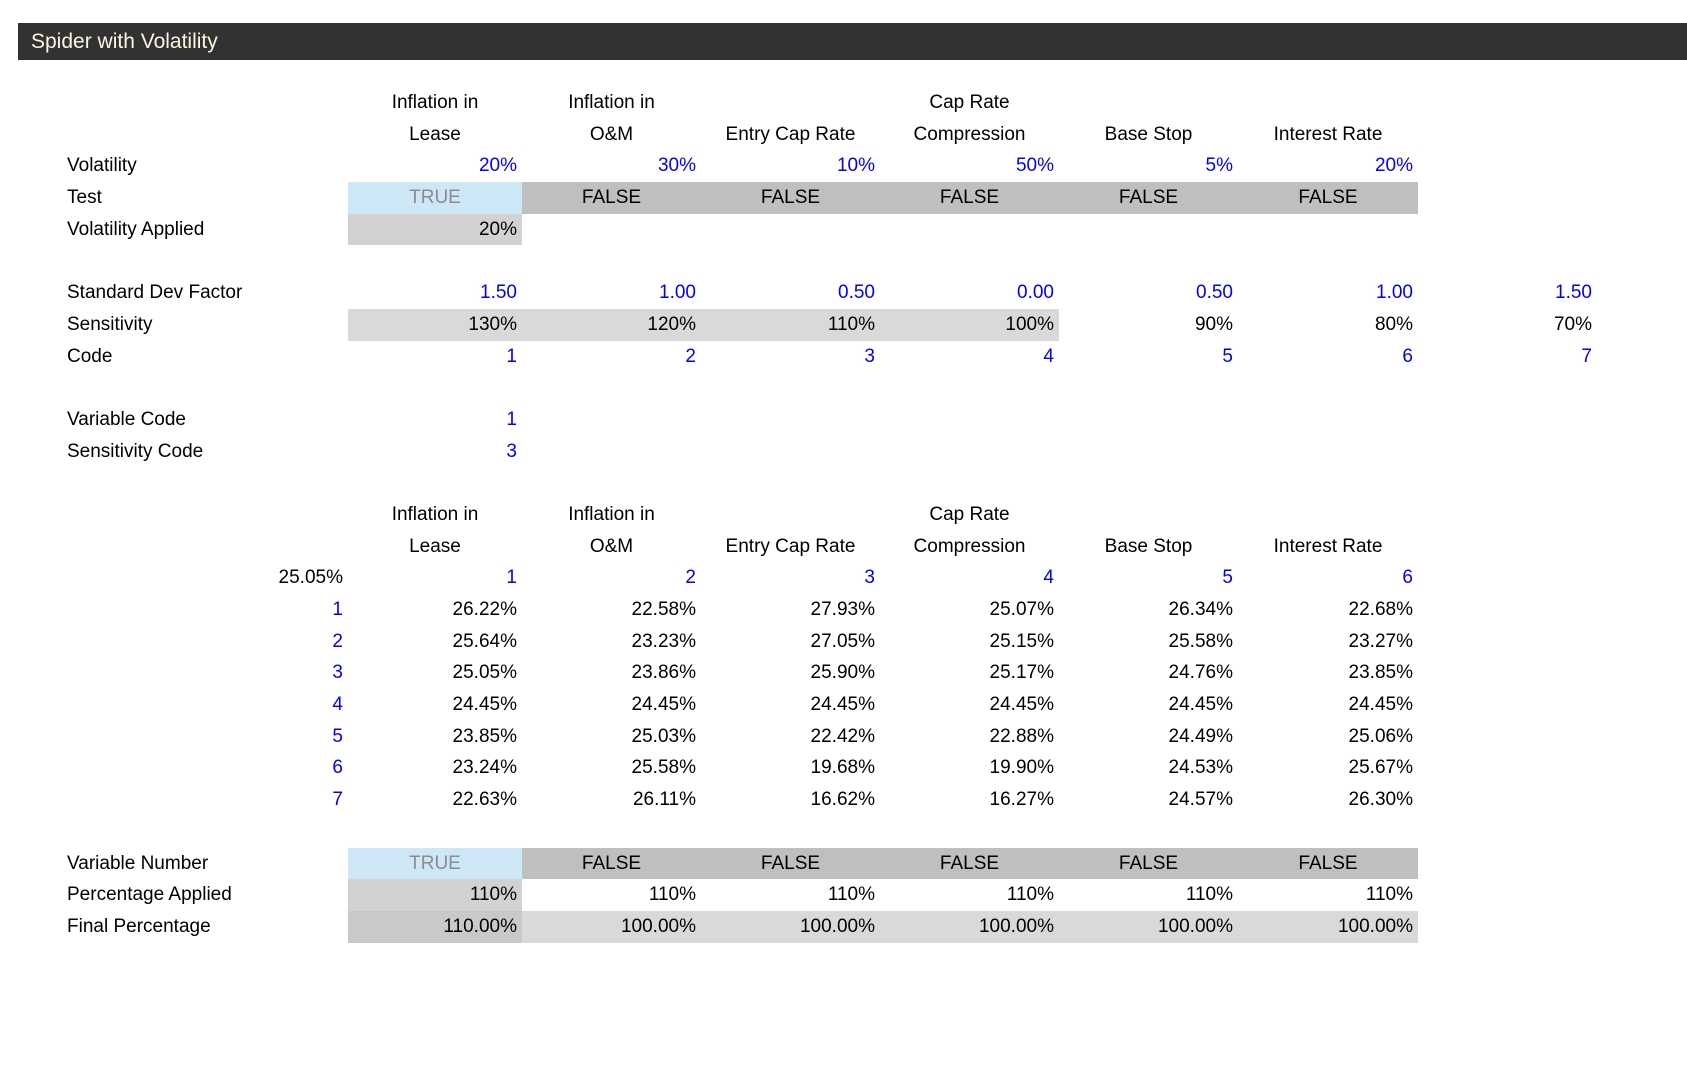 Image resolution: width=1687 pixels, height=1089 pixels. Describe the element at coordinates (1021, 609) in the screenshot. I see `matrix-cell: 25.07%` at that location.